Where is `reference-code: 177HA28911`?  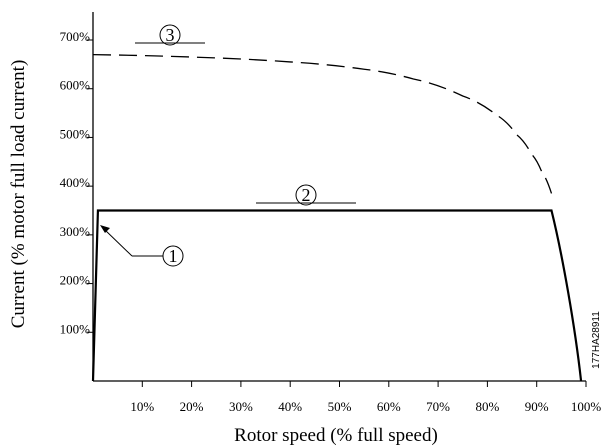
reference-code: 177HA28911 is located at coordinates (596, 340).